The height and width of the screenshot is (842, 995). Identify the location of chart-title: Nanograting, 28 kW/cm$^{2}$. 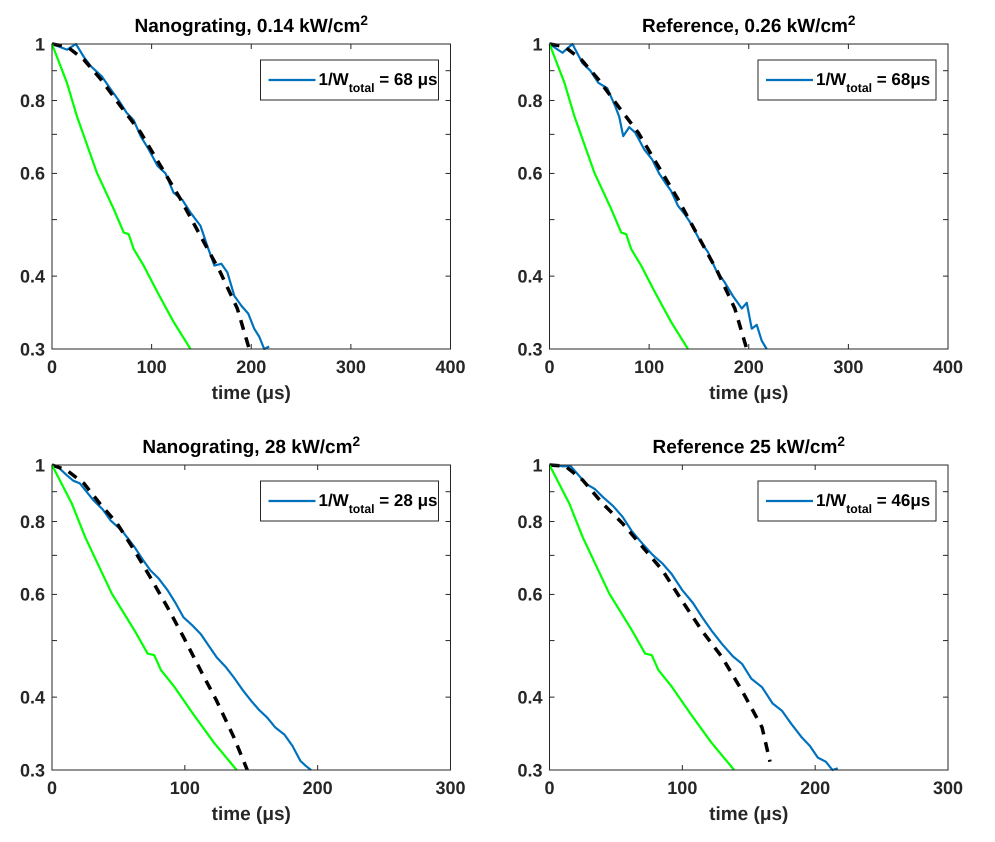
(251, 446).